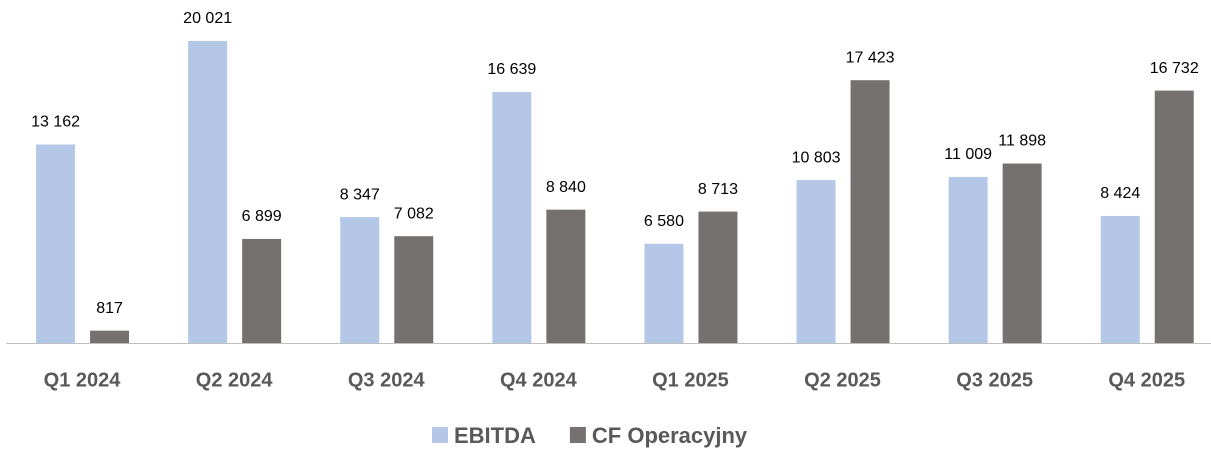 Image resolution: width=1211 pixels, height=450 pixels. What do you see at coordinates (262, 216) in the screenshot?
I see `data-label: 6 899` at bounding box center [262, 216].